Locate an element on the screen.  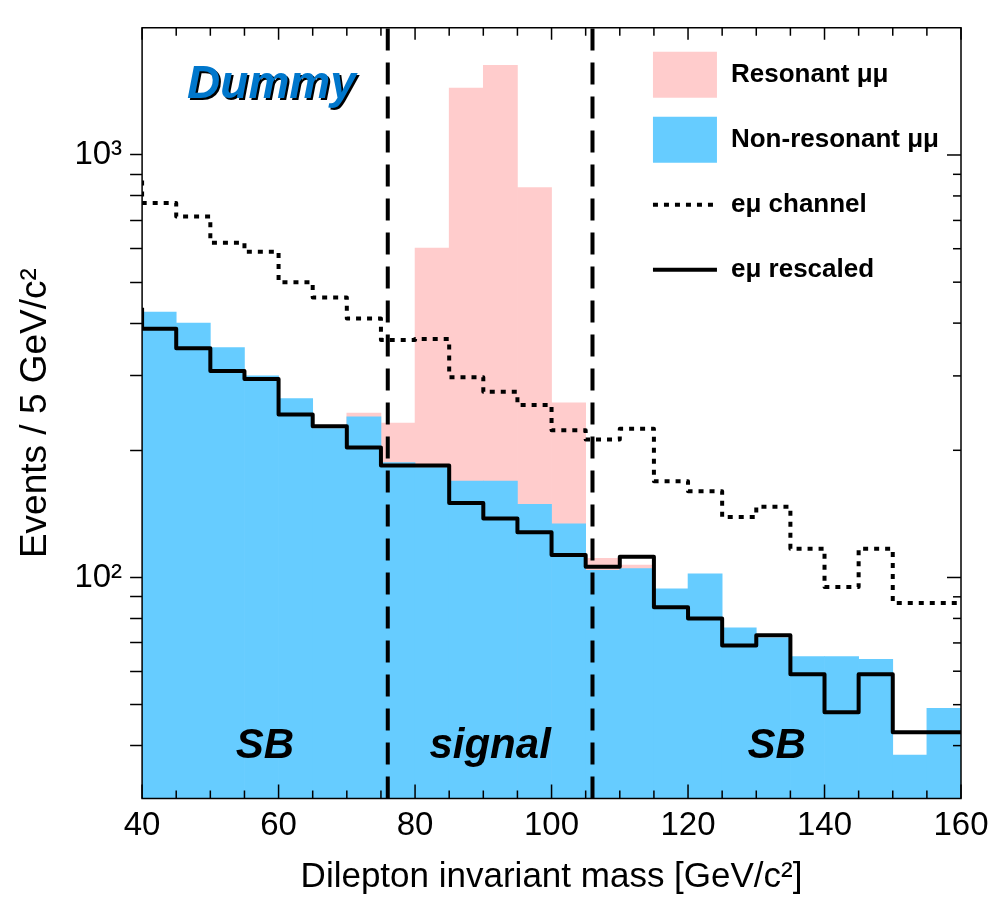
legend-label: Resonant μμ is located at coordinates (809, 72).